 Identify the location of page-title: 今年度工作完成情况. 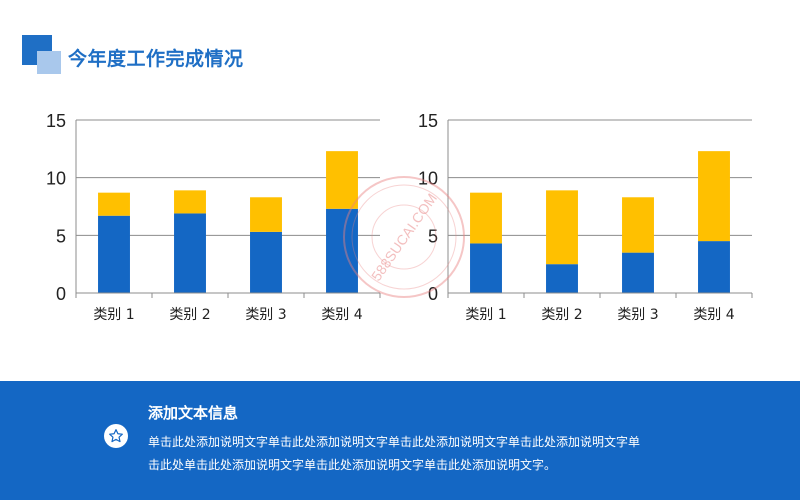
(156, 59).